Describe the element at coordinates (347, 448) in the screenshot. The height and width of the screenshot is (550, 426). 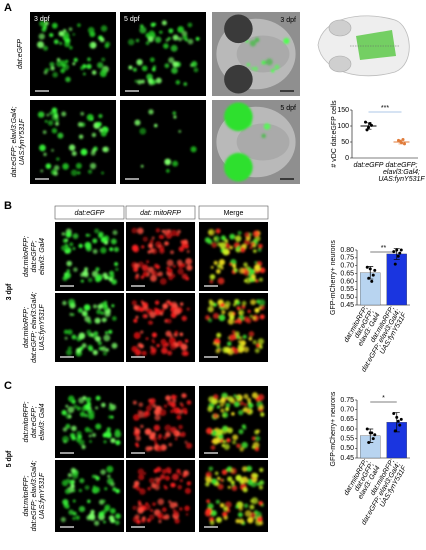
I see `y-tick-label: 0.50` at that location.